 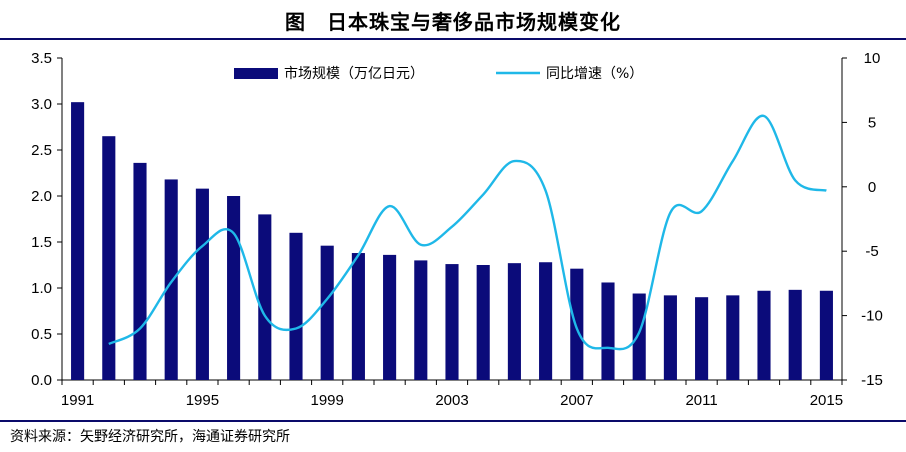 I want to click on title-bar: 图 日本珠宝与奢侈品市场规模变化, so click(x=453, y=20).